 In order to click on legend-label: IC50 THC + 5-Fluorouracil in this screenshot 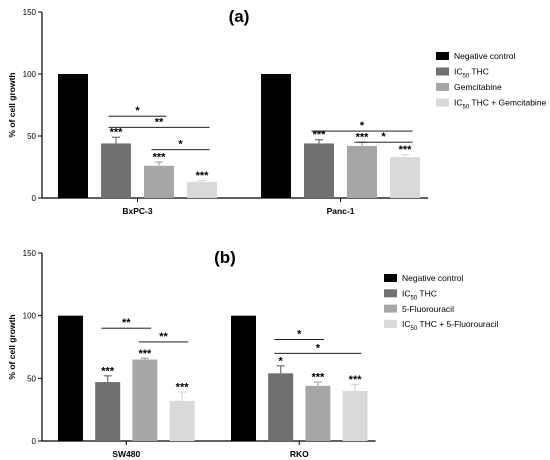, I will do `click(450, 325)`.